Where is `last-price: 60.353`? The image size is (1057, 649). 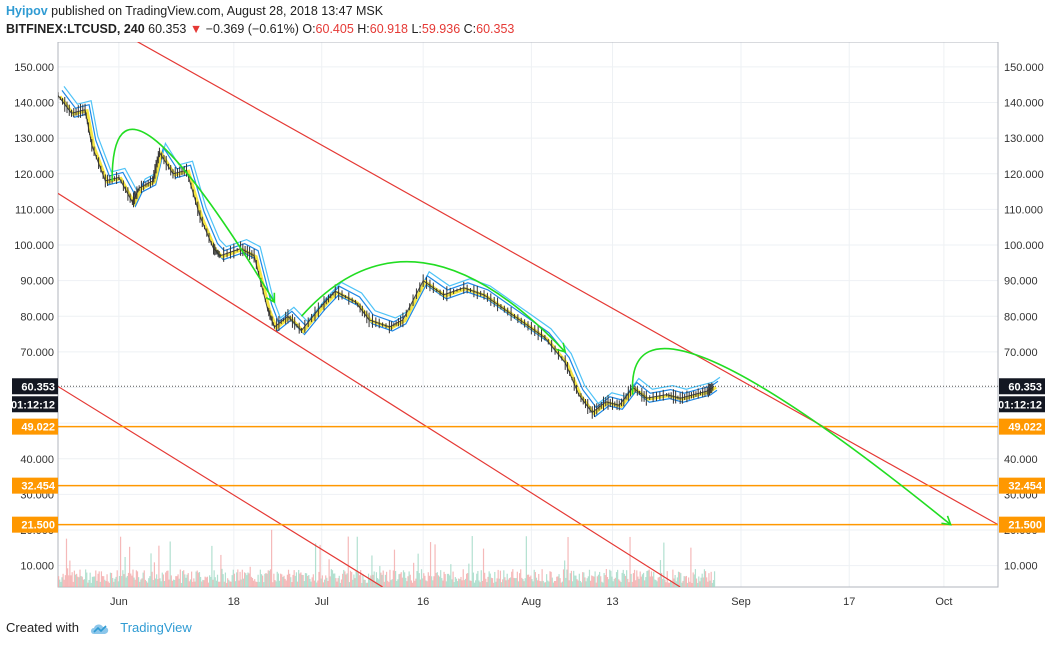
last-price: 60.353 is located at coordinates (167, 29).